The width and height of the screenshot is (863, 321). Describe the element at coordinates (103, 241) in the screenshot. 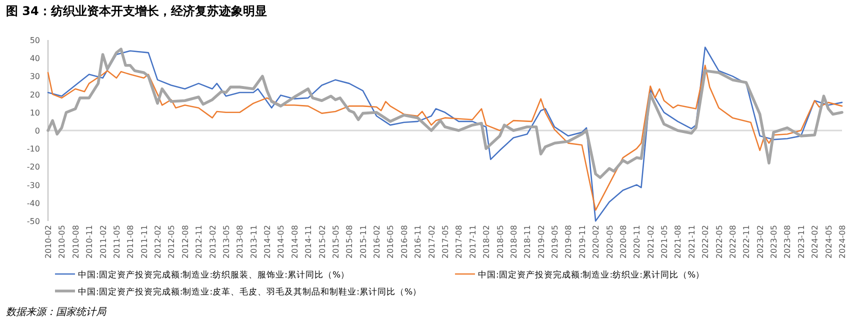

I see `x-tick-label: 2011-02` at that location.